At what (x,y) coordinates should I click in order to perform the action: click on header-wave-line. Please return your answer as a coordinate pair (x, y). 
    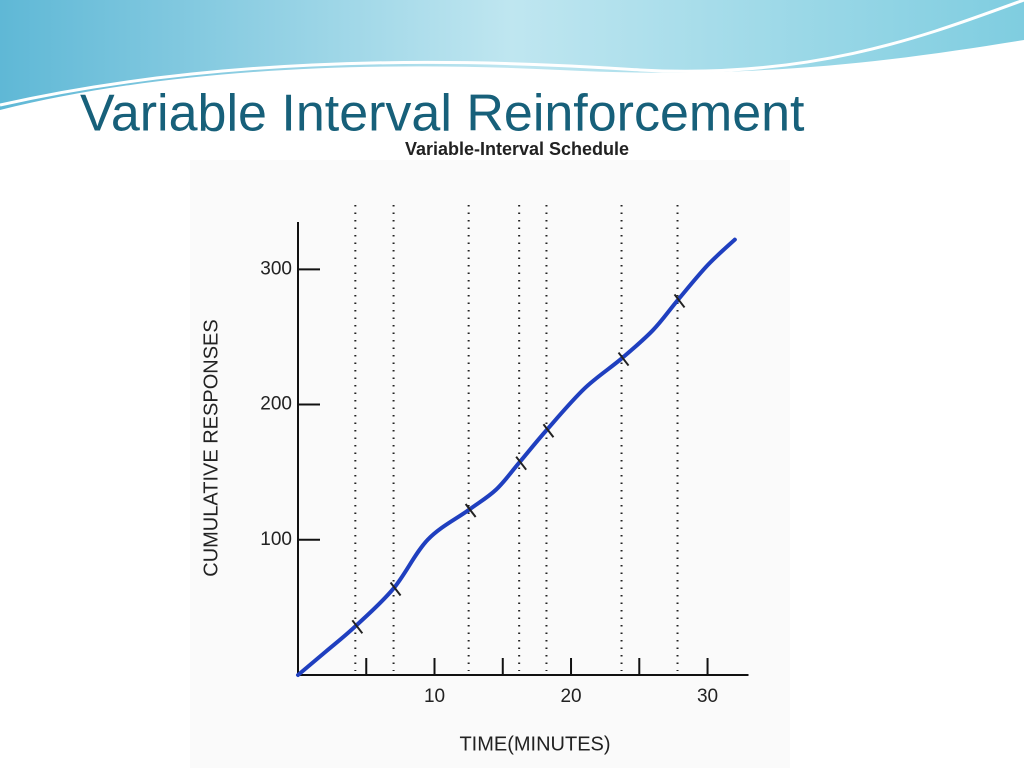
    Looking at the image, I should click on (512, 53).